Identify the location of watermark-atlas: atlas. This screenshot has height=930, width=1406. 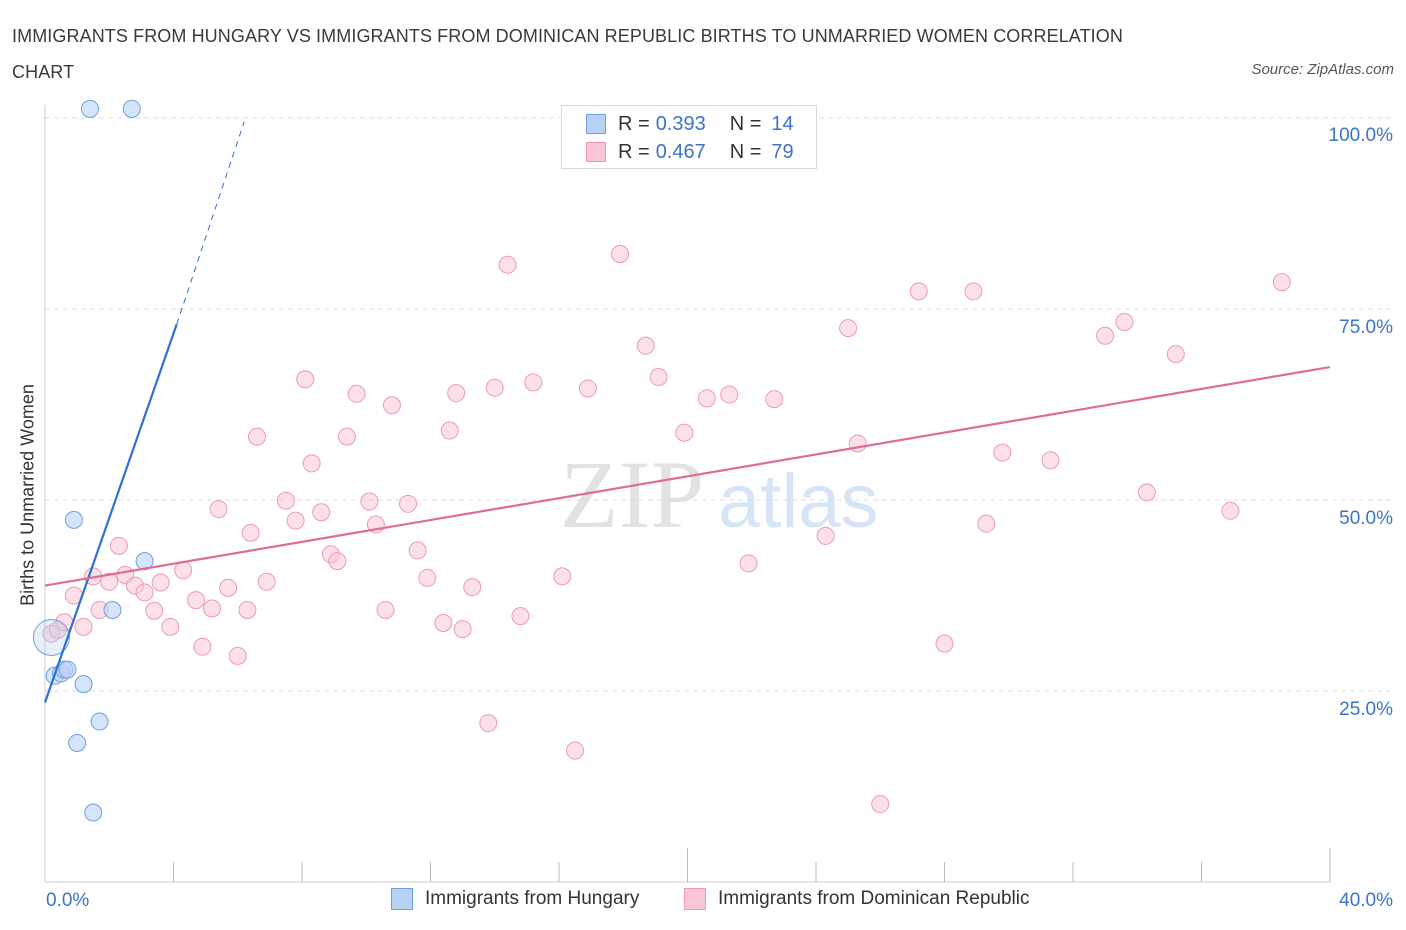
(798, 501).